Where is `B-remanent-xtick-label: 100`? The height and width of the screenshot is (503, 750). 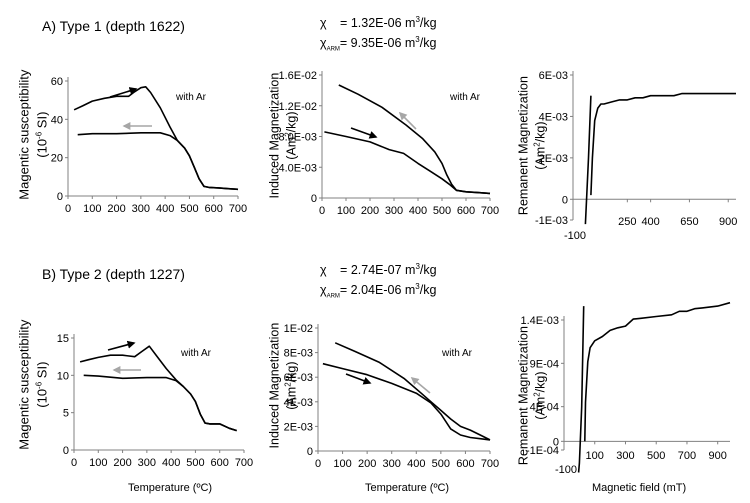 B-remanent-xtick-label: 100 is located at coordinates (595, 456).